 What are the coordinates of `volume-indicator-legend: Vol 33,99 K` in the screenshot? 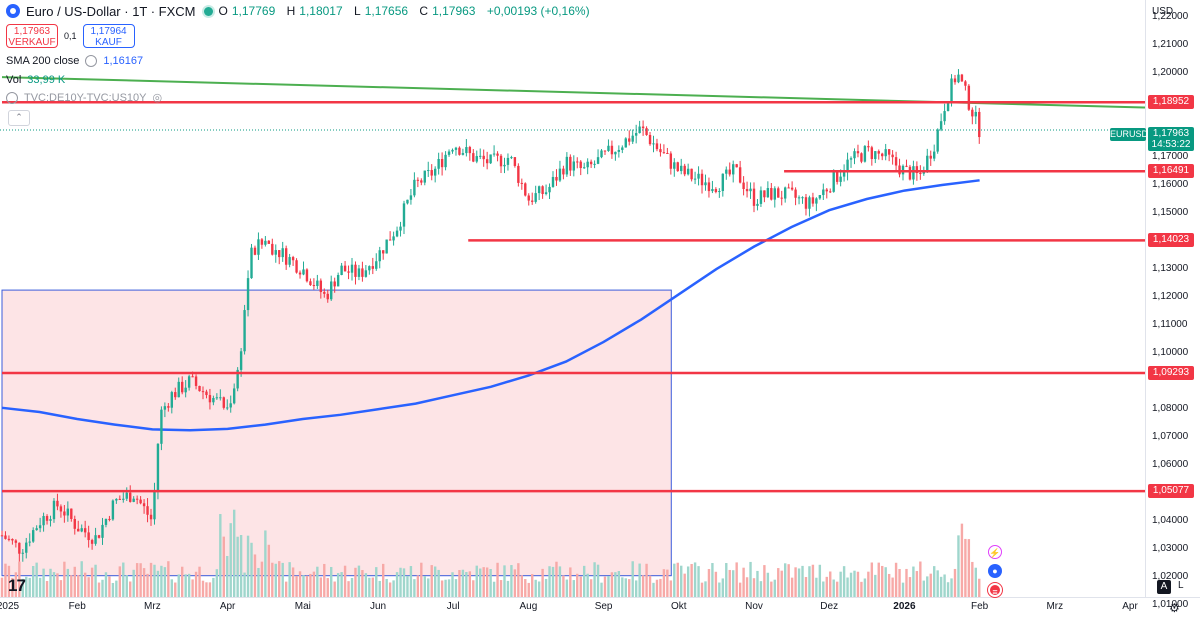 It's located at (35, 80).